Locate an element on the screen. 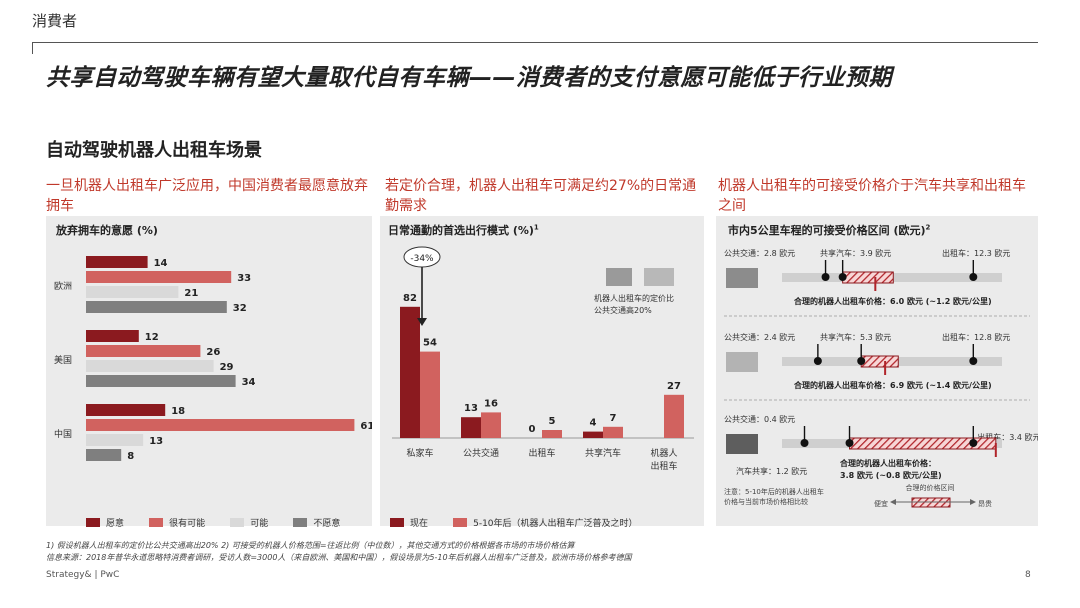 The width and height of the screenshot is (1080, 608). header-divider-tick is located at coordinates (32, 48).